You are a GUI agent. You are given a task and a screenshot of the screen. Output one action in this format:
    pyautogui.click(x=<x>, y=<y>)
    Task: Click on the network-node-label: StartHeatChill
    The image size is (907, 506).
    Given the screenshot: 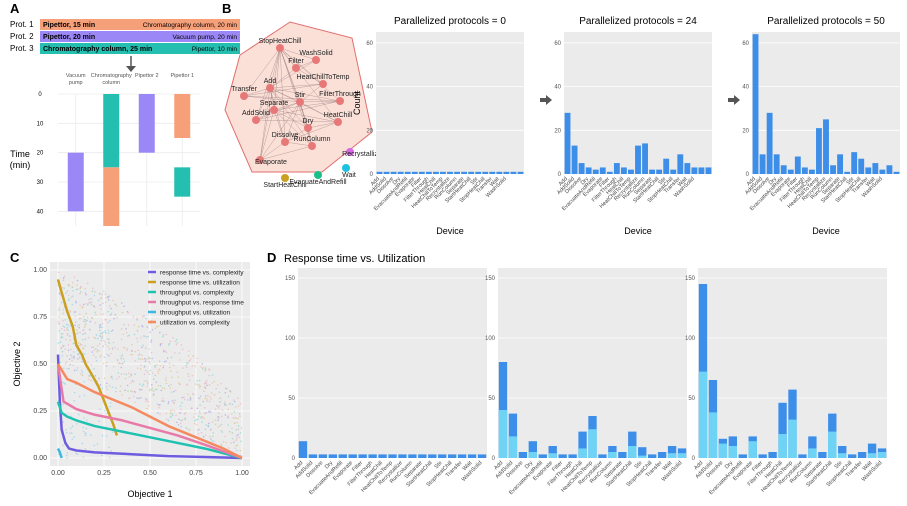 What is the action you would take?
    pyautogui.click(x=285, y=185)
    